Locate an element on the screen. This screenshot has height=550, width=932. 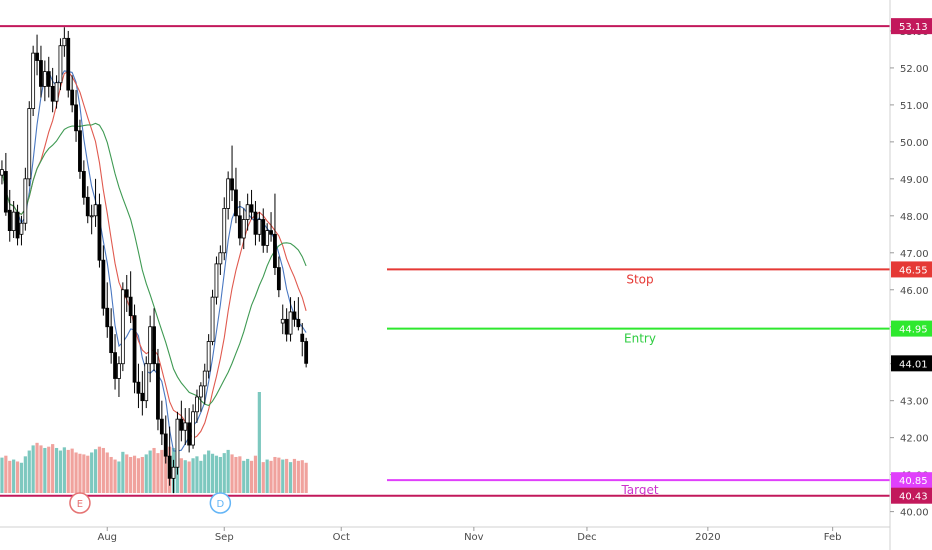
price-tag-label: 53.13 is located at coordinates (913, 27).